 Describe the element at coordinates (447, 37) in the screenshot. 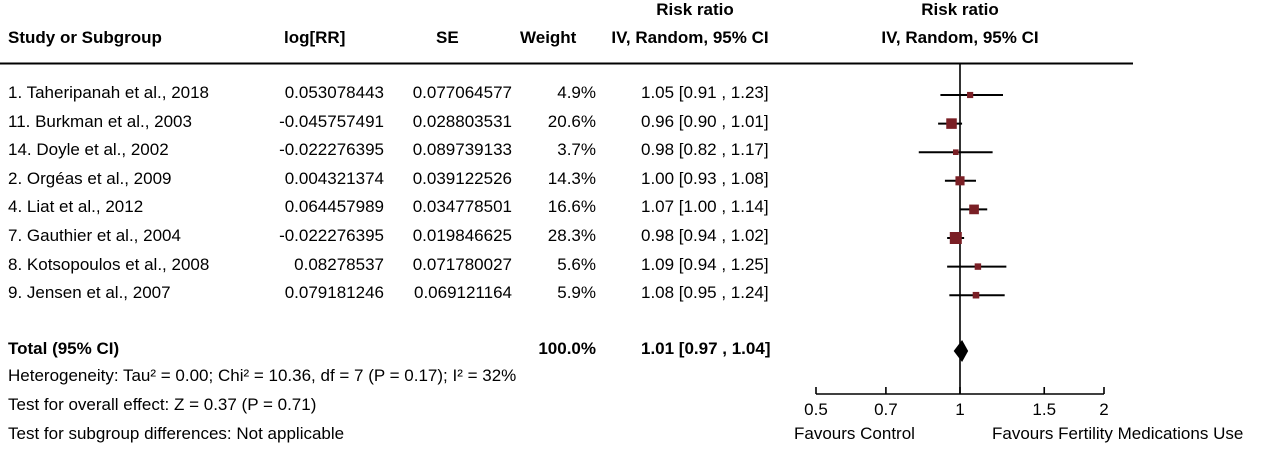

I see `header-se: SE` at that location.